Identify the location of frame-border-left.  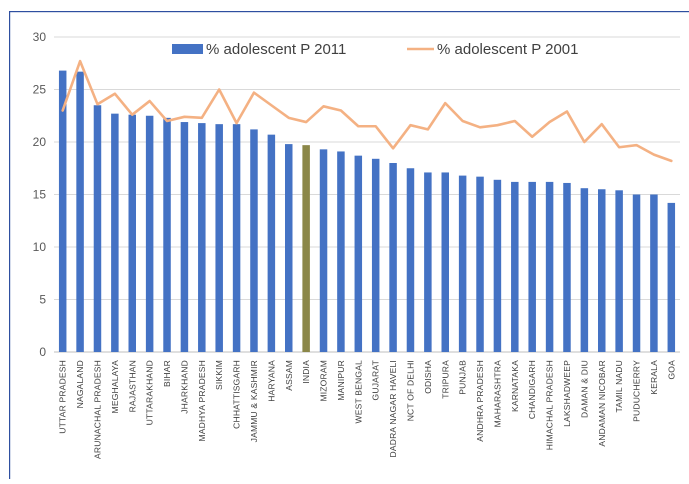
(10, 245).